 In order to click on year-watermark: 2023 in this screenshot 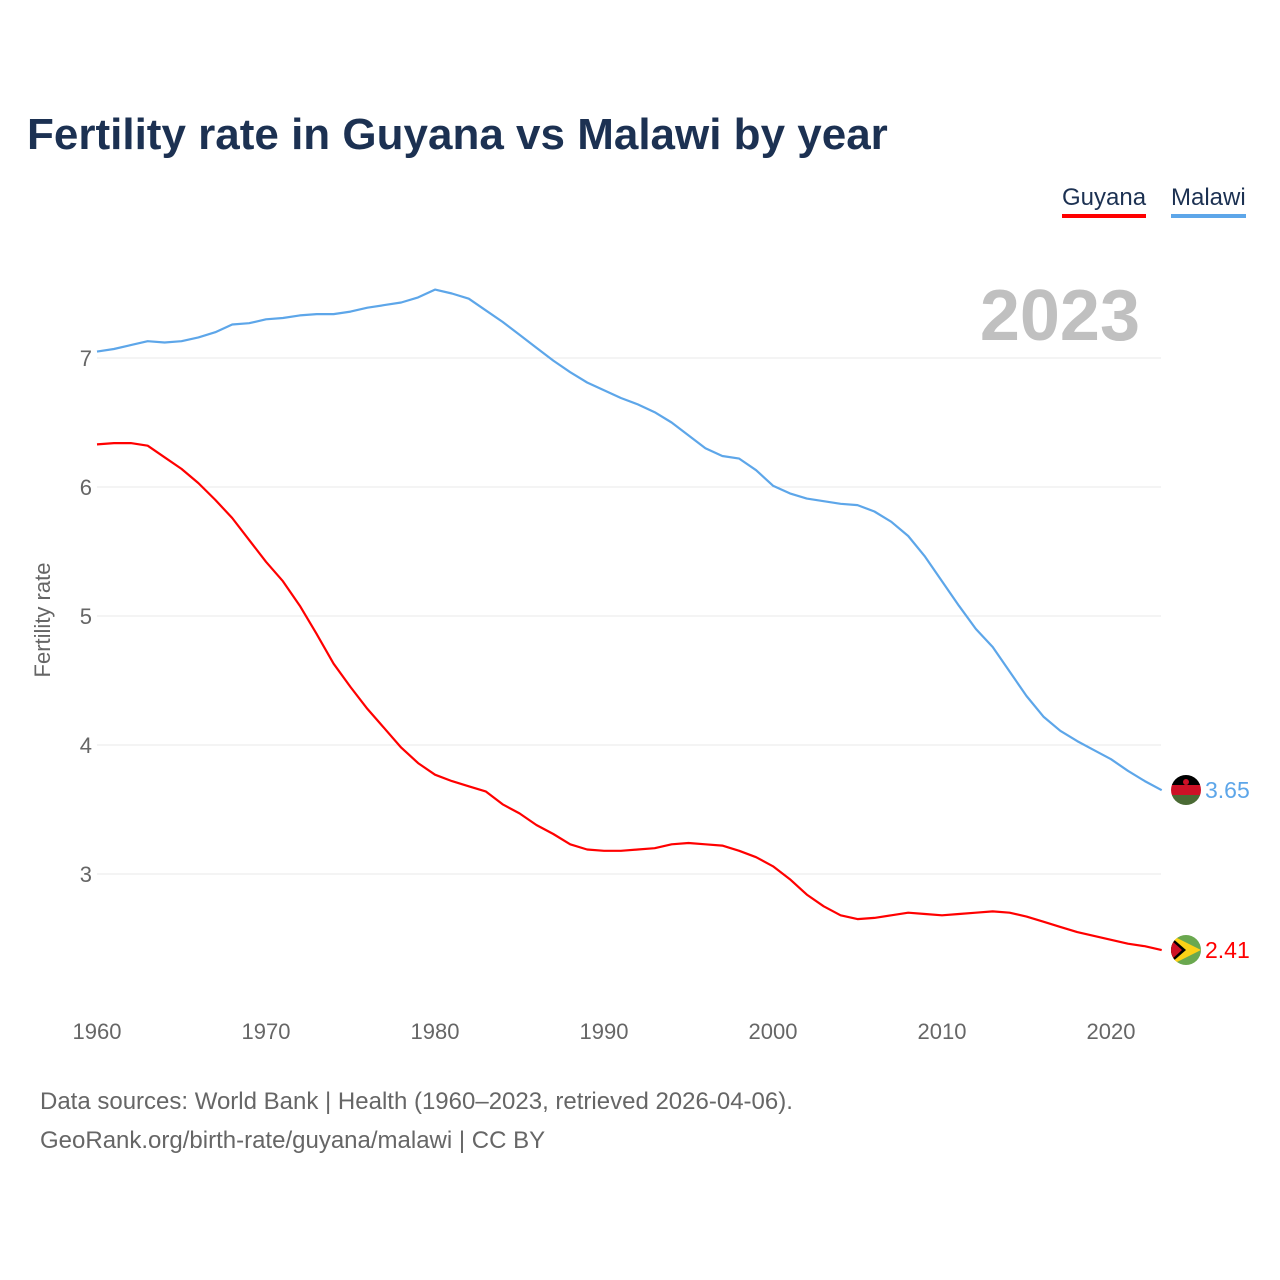, I will do `click(1060, 316)`.